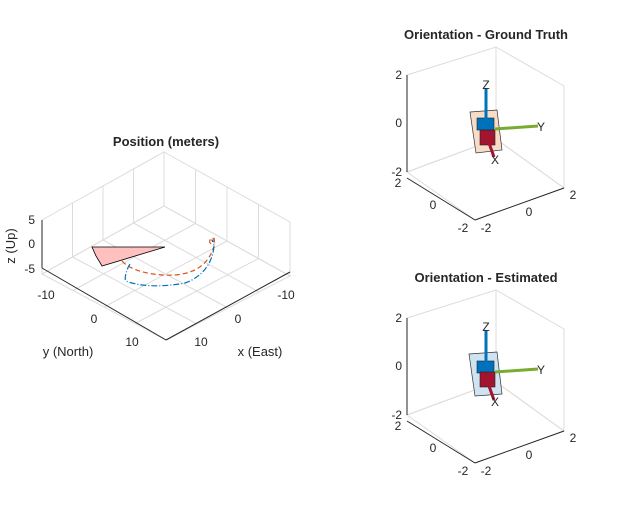 Image resolution: width=640 pixels, height=512 pixels. Describe the element at coordinates (29, 269) in the screenshot. I see `z-tick: -5` at that location.